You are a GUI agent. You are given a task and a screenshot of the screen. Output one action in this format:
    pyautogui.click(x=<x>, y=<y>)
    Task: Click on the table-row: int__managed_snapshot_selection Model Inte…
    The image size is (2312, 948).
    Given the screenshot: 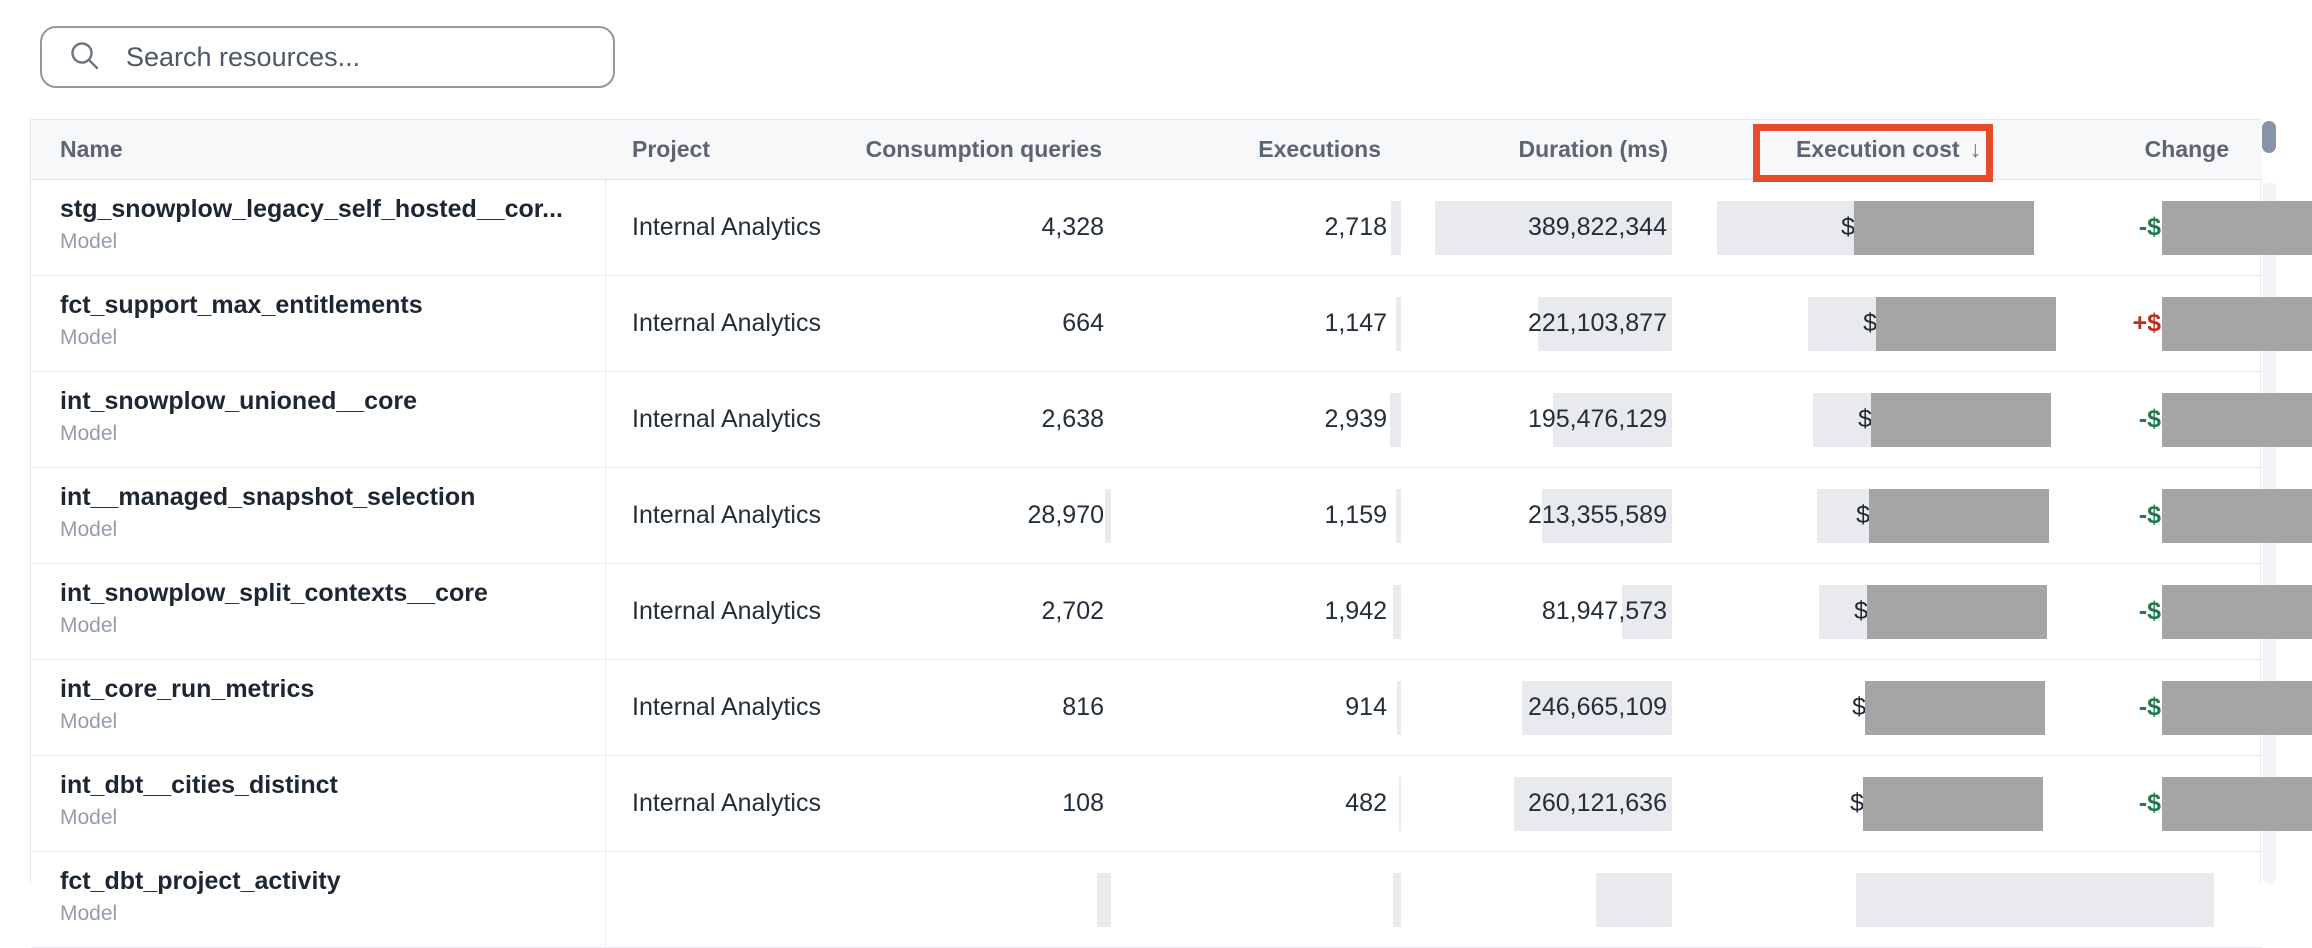 What is the action you would take?
    pyautogui.click(x=1171, y=516)
    